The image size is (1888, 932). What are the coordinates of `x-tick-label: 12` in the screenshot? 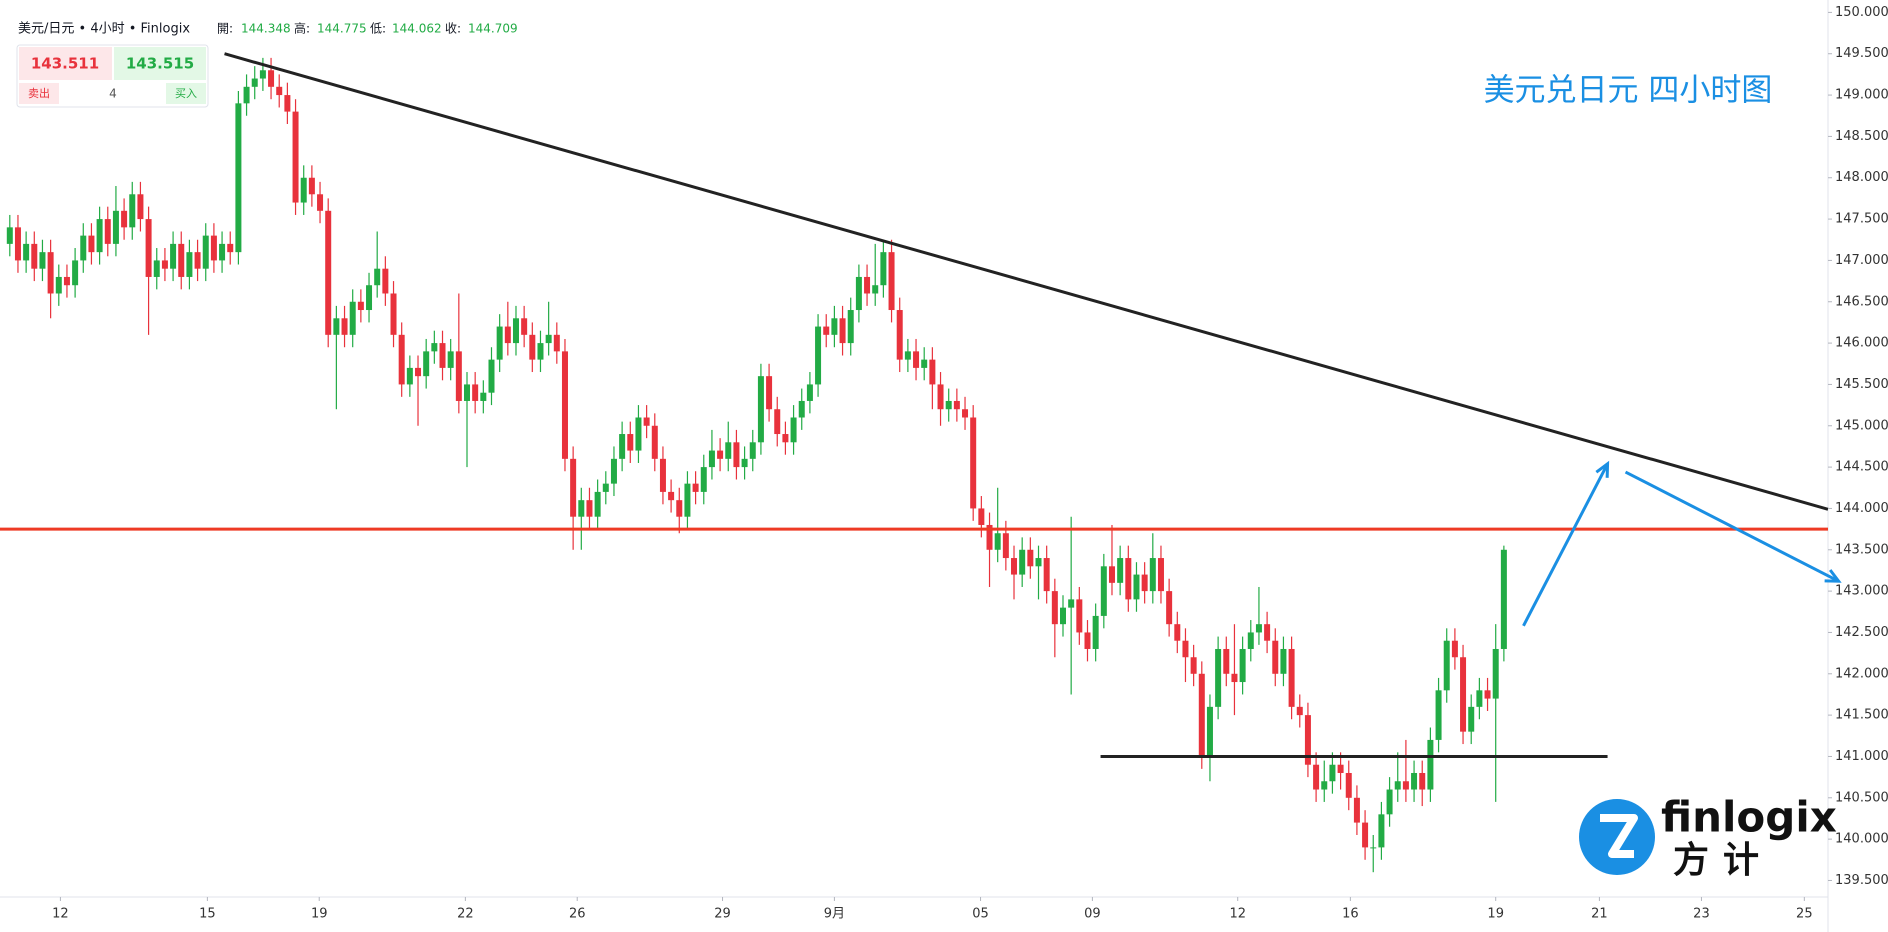 It's located at (1237, 914).